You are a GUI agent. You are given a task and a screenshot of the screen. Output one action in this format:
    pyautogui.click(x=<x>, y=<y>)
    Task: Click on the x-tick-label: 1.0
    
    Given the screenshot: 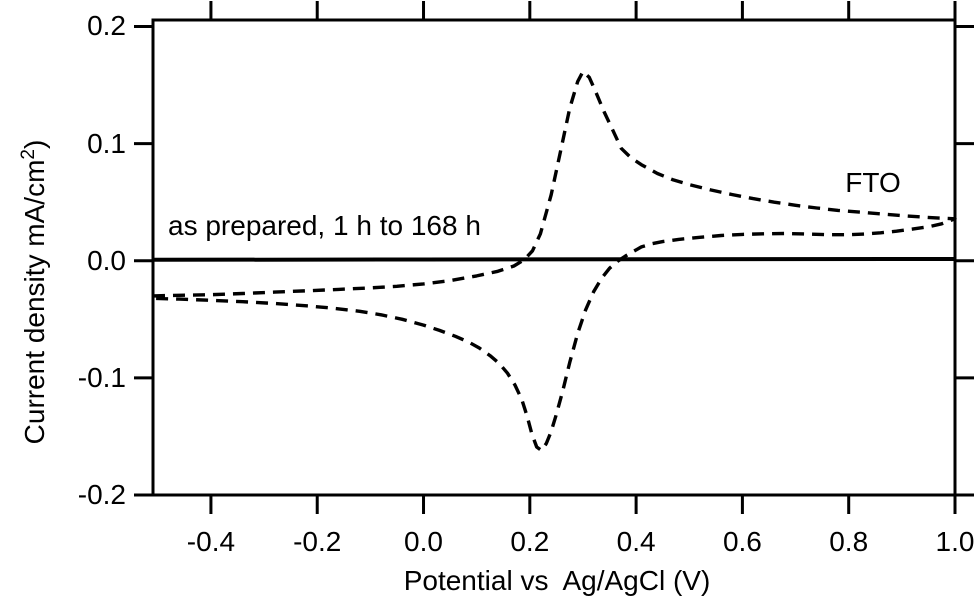 What is the action you would take?
    pyautogui.click(x=955, y=541)
    